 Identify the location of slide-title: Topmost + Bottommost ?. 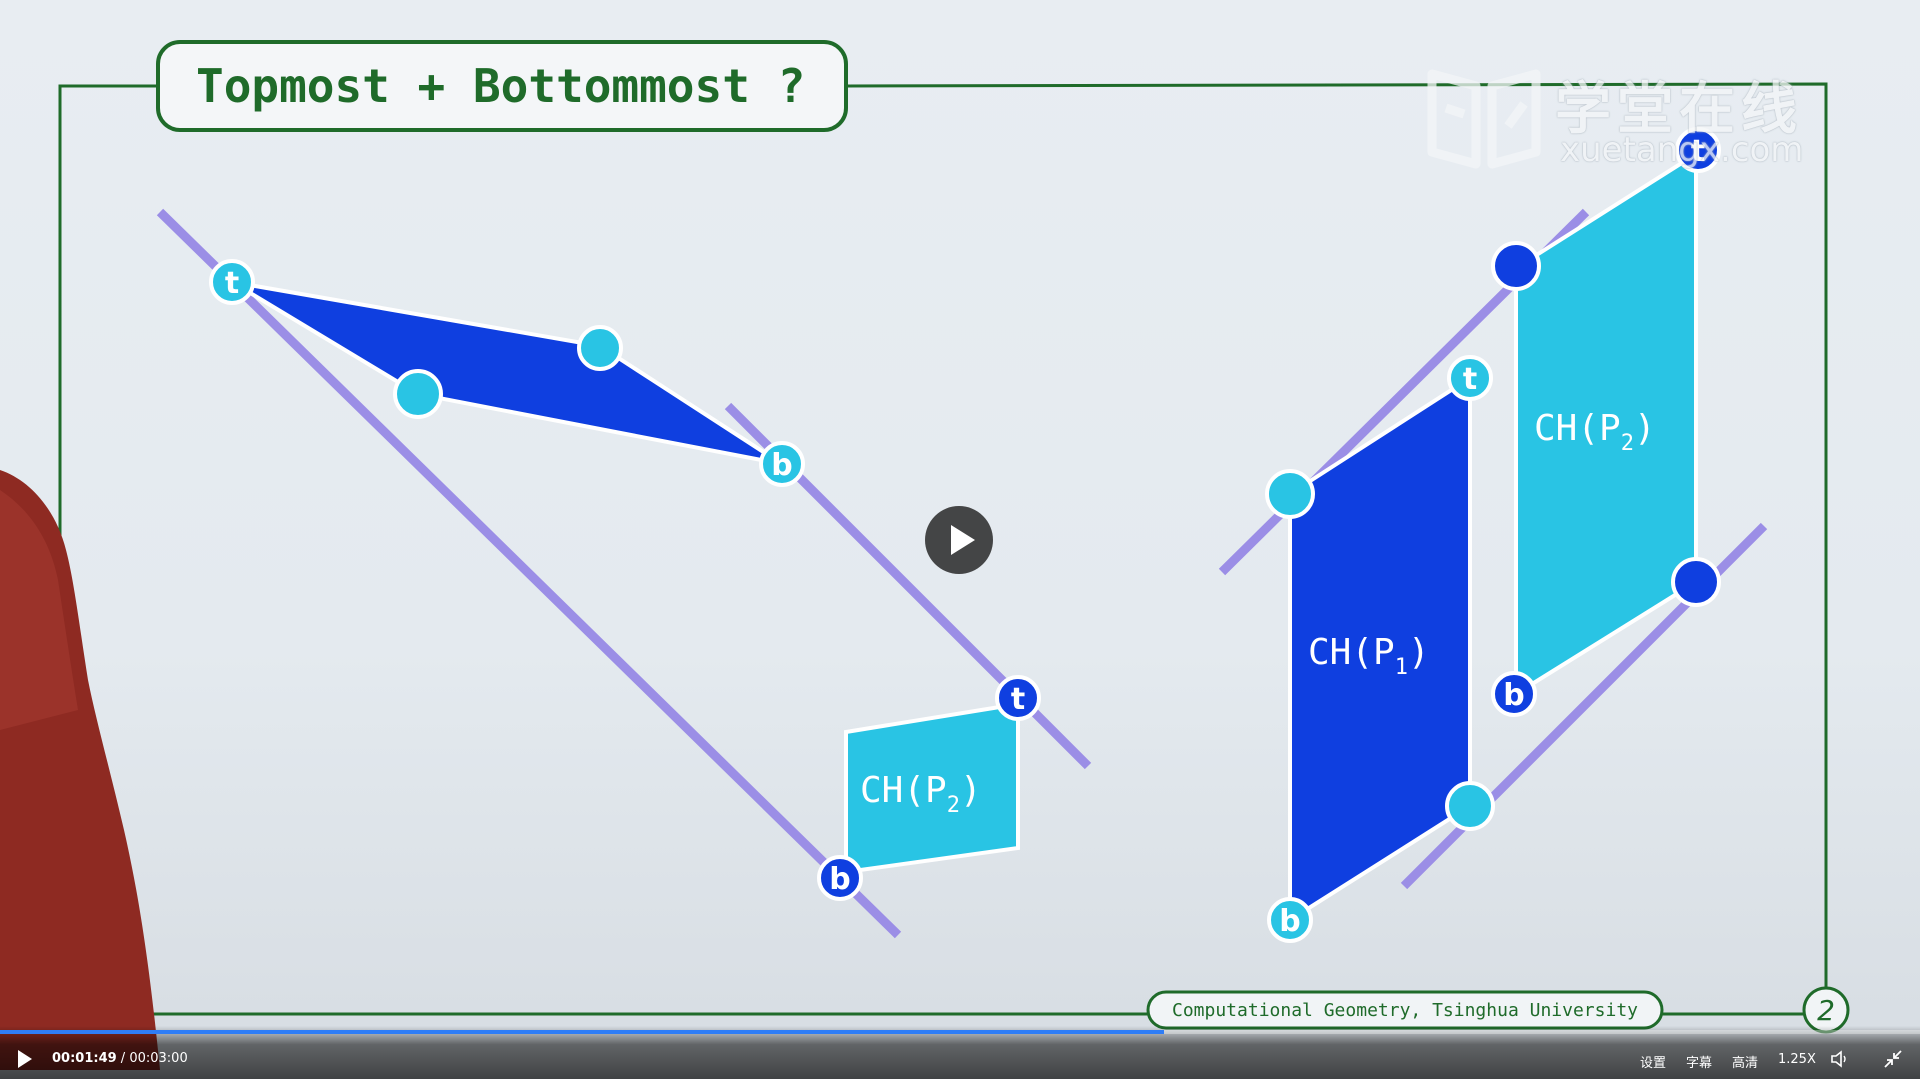
(500, 86).